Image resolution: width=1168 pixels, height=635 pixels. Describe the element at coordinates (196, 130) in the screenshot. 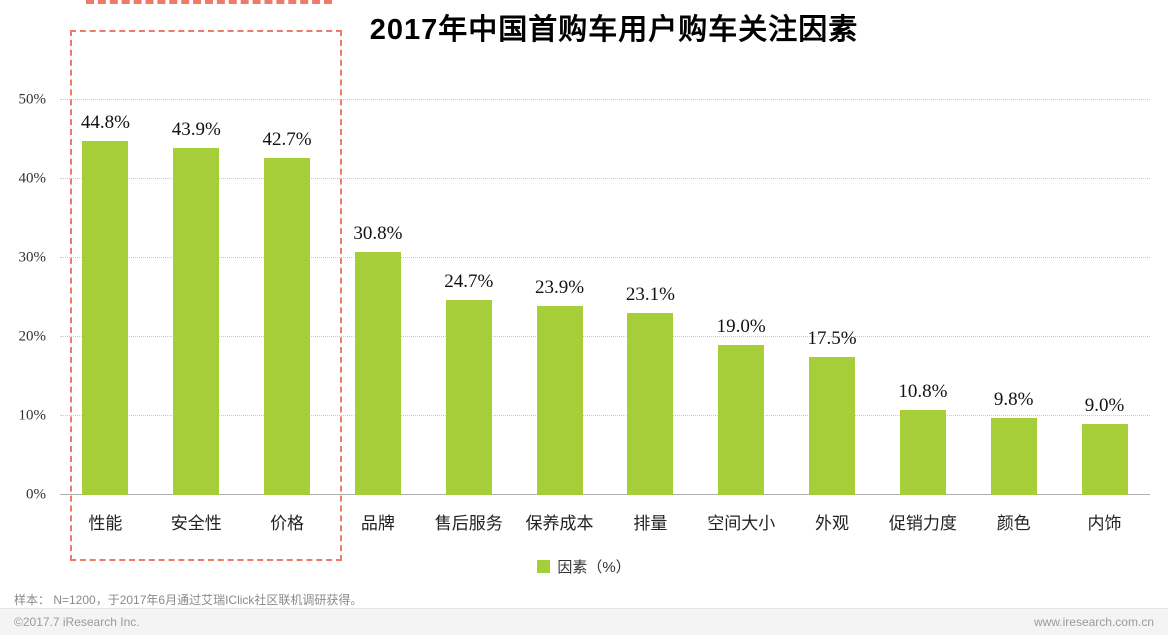

I see `bar-value-label: 43.9%` at that location.